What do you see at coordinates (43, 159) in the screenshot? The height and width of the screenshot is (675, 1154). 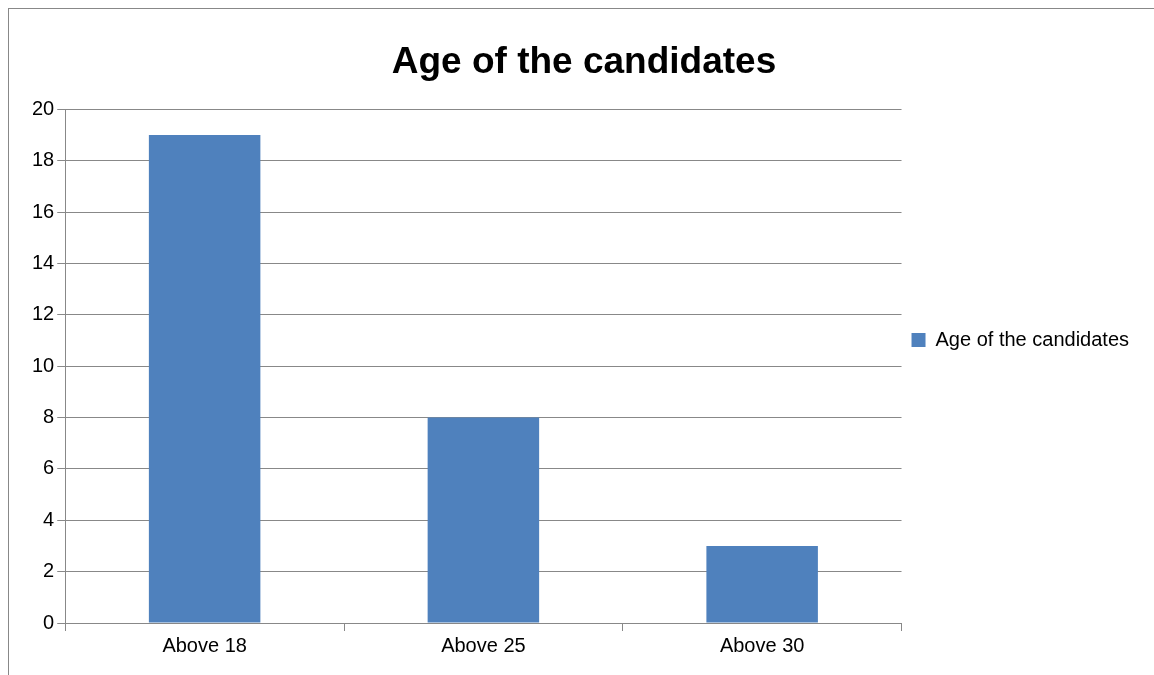 I see `y-tick-label: 18` at bounding box center [43, 159].